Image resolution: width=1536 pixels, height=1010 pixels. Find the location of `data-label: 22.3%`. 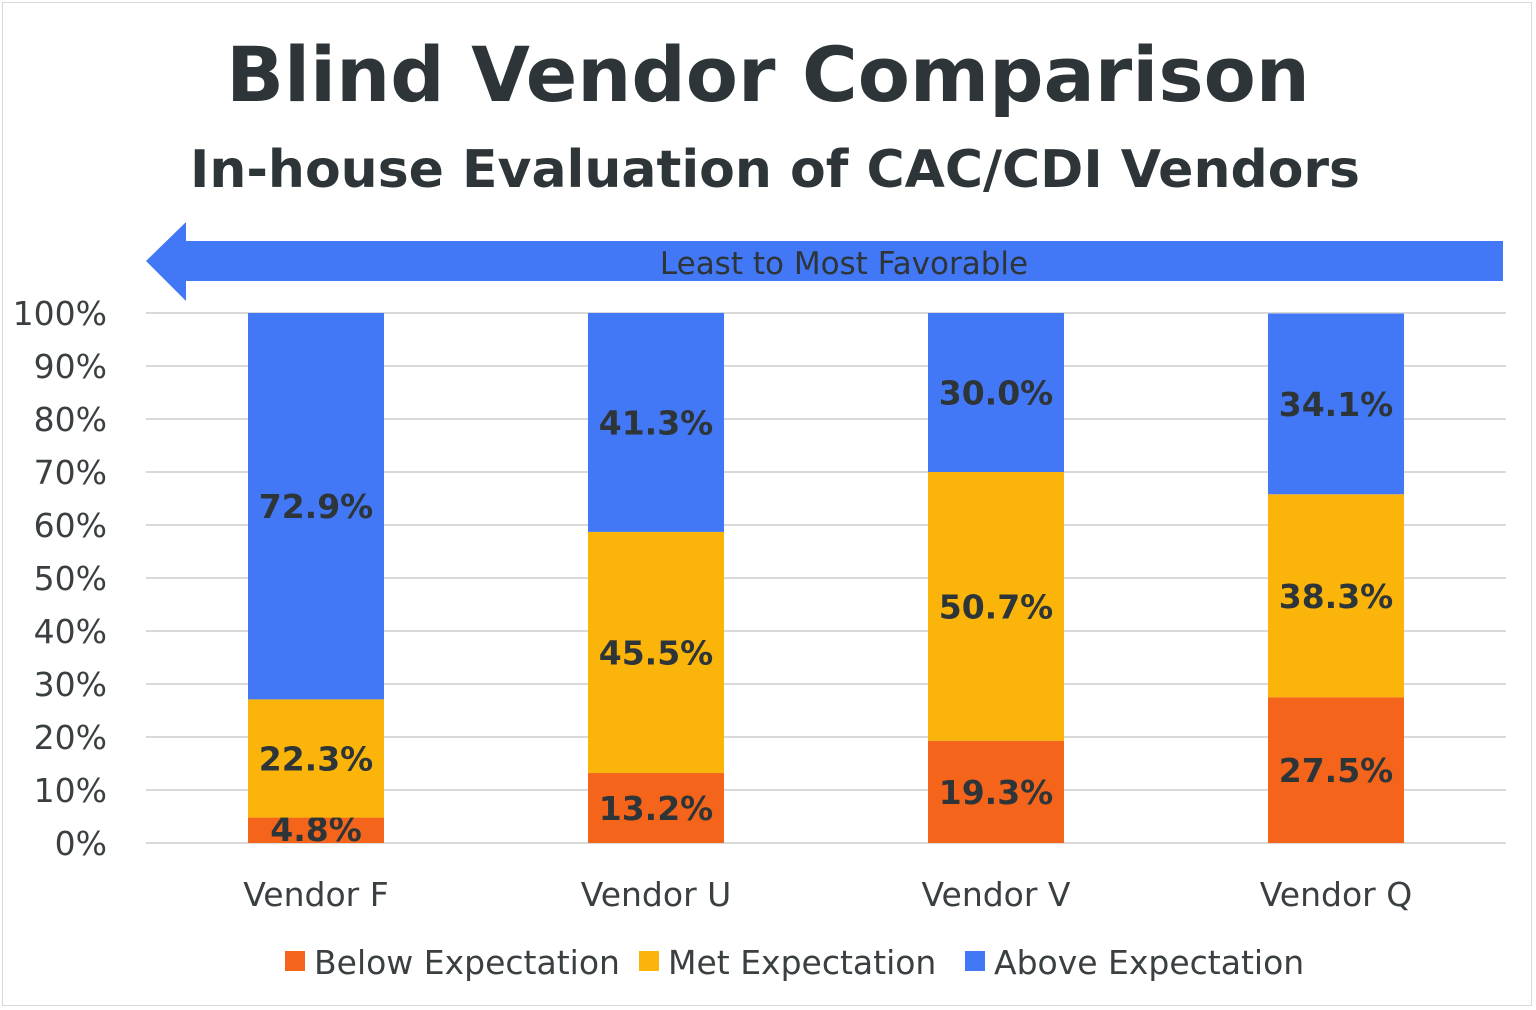

data-label: 22.3% is located at coordinates (316, 758).